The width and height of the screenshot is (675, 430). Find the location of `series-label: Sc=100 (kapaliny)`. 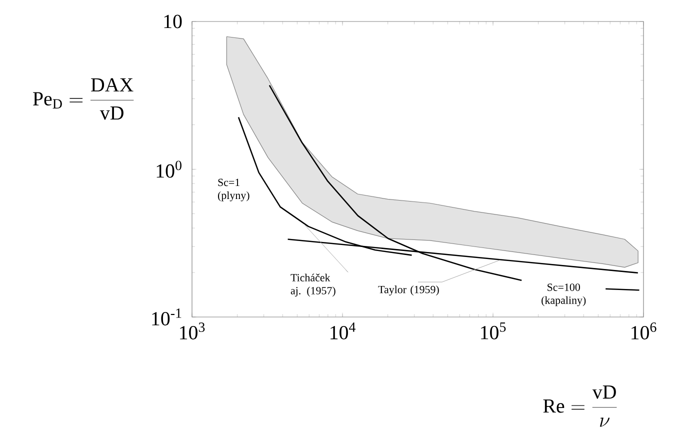

series-label: Sc=100 (kapaliny) is located at coordinates (564, 295).